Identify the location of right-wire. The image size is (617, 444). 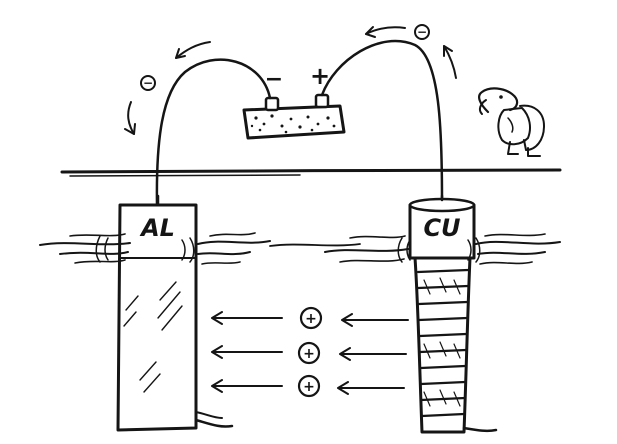
(382, 120).